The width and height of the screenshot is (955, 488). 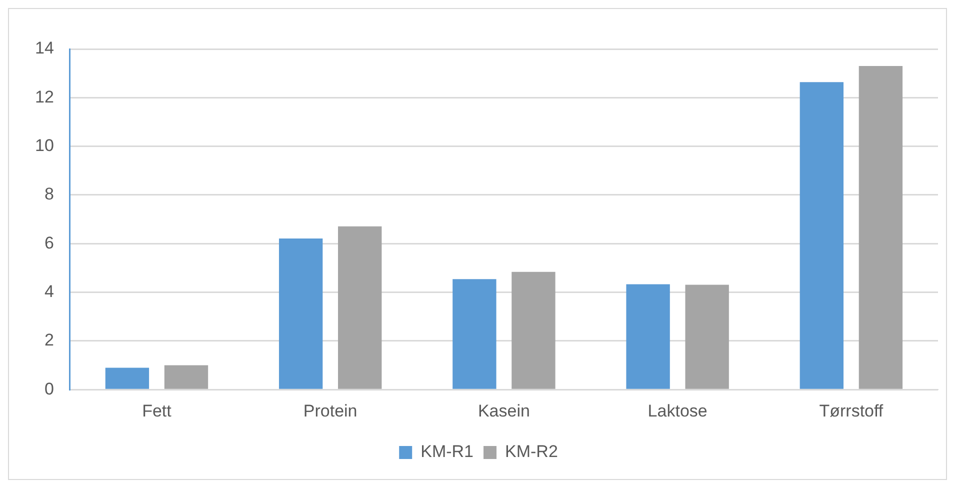 What do you see at coordinates (531, 452) in the screenshot?
I see `legend-label: KM-R2` at bounding box center [531, 452].